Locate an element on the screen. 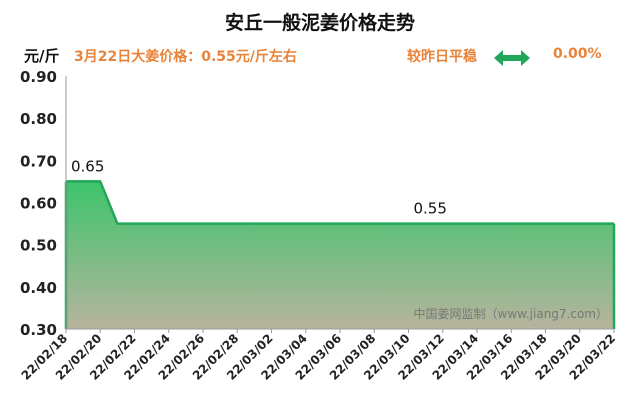 This screenshot has width=640, height=410. unit-label: 元/斤 is located at coordinates (42, 56).